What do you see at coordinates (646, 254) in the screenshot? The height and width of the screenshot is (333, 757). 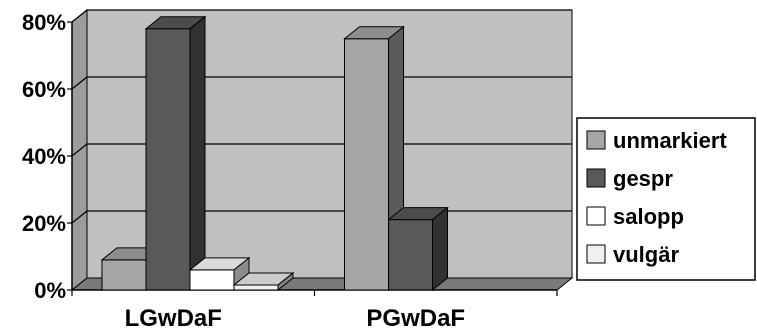 I see `legend-label: vulgär` at bounding box center [646, 254].